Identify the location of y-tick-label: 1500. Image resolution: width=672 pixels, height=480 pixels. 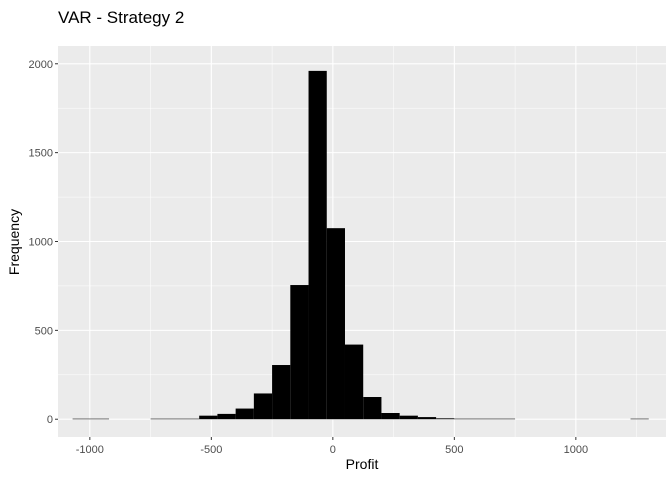
(41, 154).